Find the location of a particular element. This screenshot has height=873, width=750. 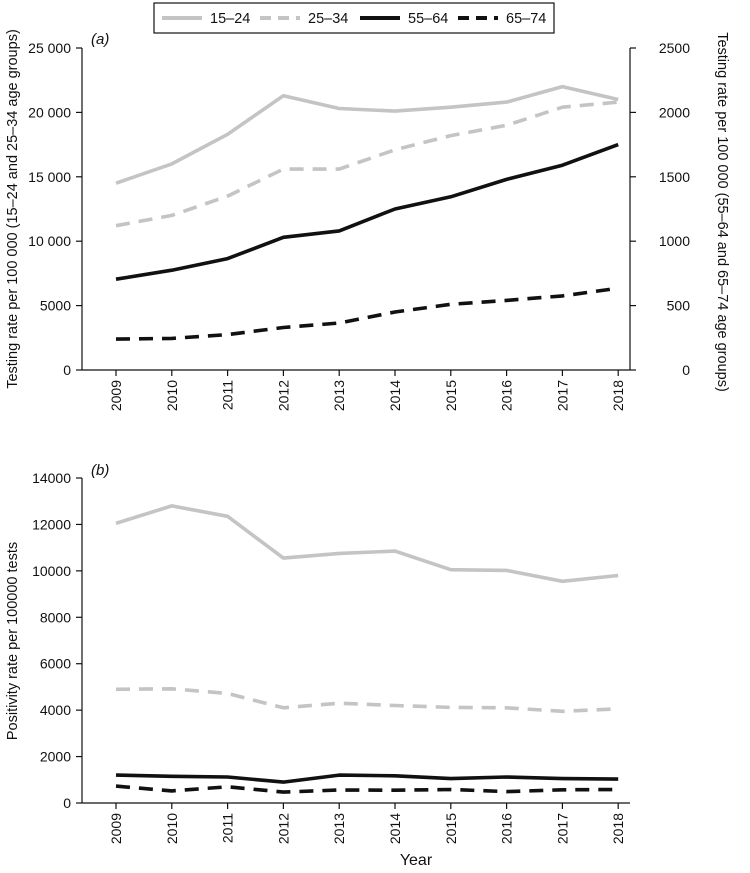

legend-label-55-64: 55–64 is located at coordinates (428, 19).